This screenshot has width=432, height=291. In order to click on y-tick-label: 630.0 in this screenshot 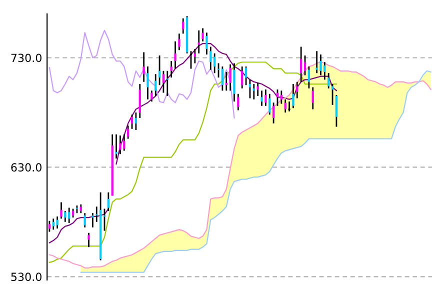, I will do `click(26, 167)`.